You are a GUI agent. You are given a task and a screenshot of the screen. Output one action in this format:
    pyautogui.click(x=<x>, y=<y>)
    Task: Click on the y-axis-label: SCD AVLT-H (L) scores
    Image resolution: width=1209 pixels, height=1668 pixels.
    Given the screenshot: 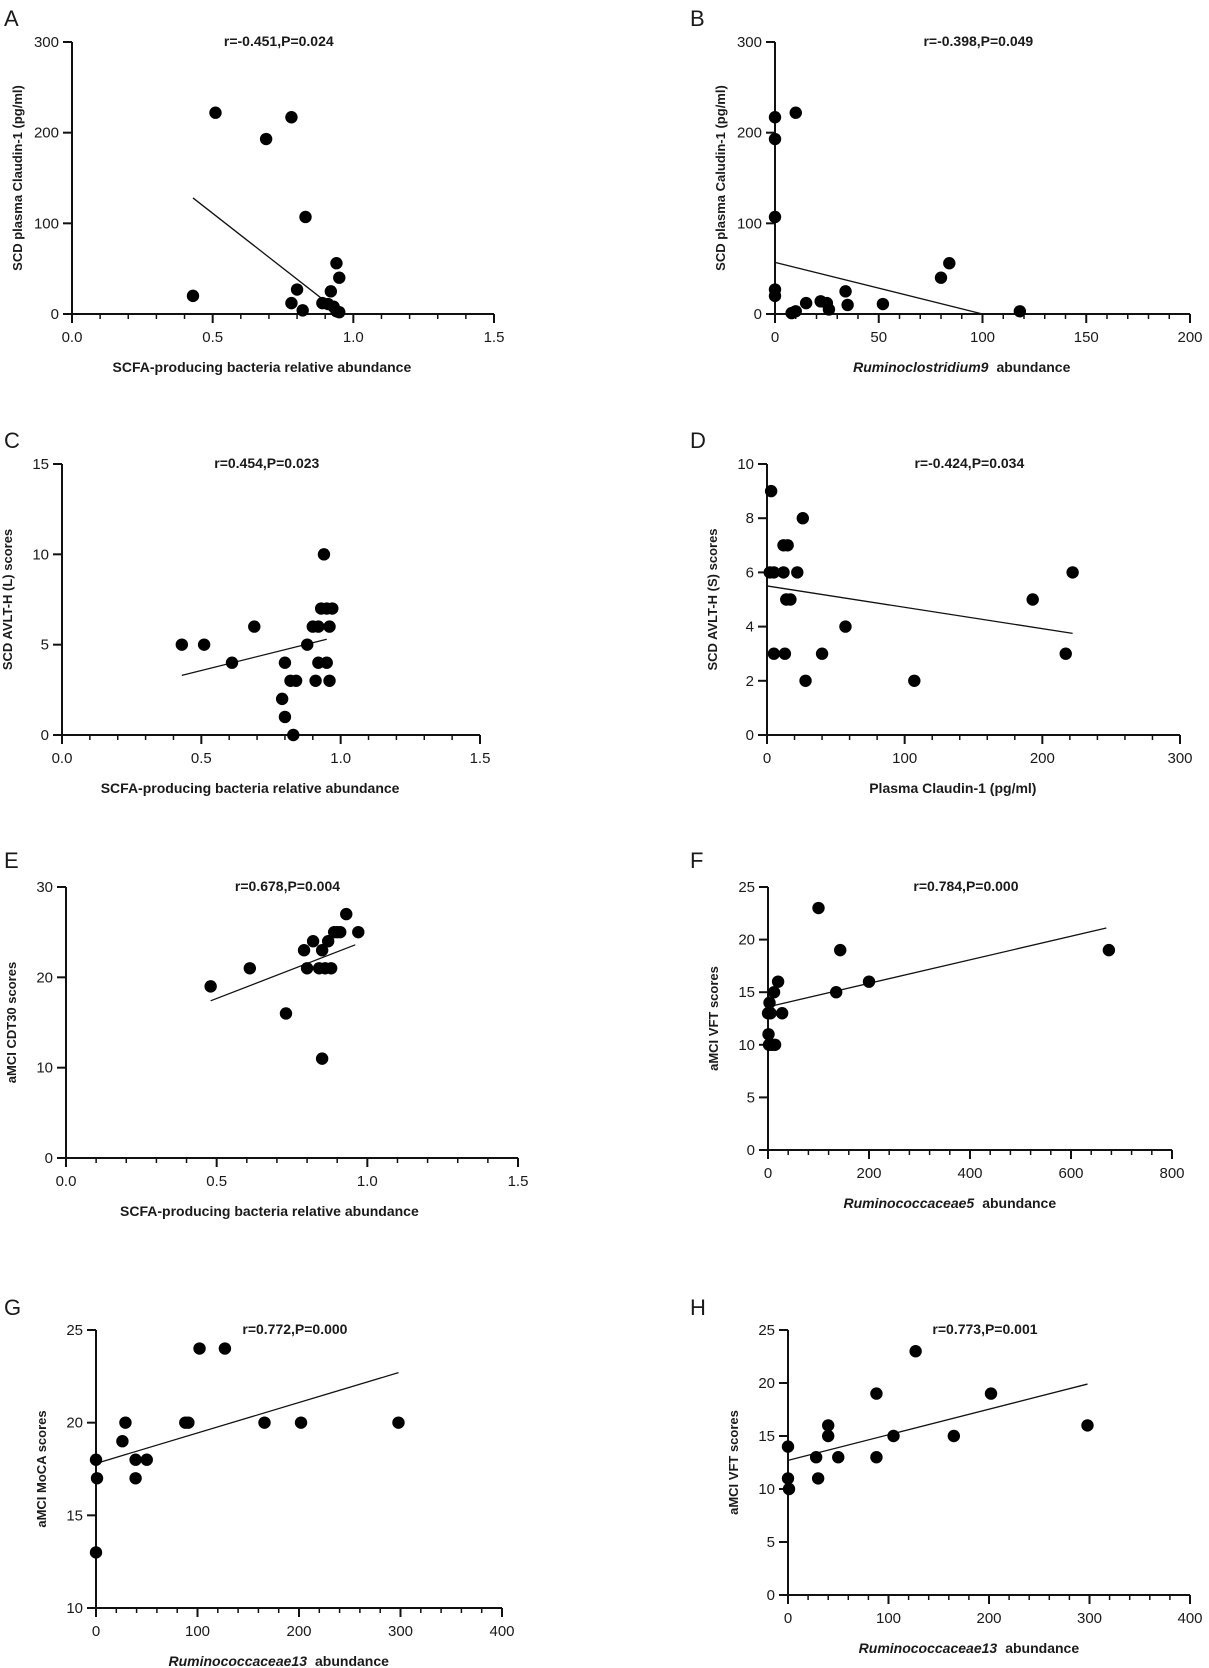 What is the action you would take?
    pyautogui.click(x=7, y=599)
    